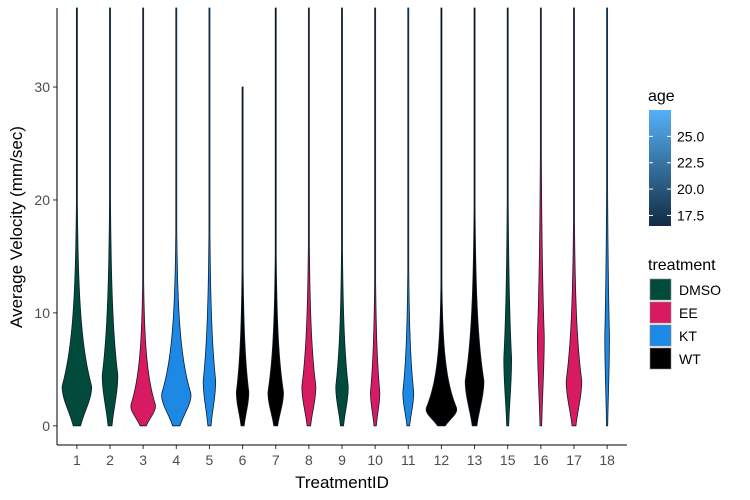 Image resolution: width=750 pixels, height=500 pixels. I want to click on x-tick-label: 7, so click(276, 460).